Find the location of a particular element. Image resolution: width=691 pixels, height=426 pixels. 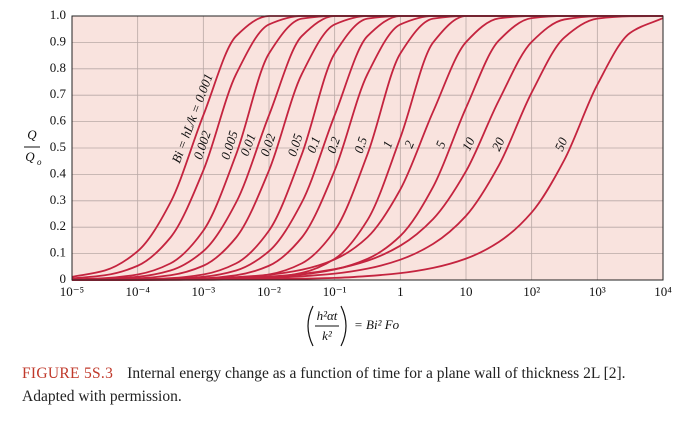

curve-label: 0.05 is located at coordinates (294, 144).